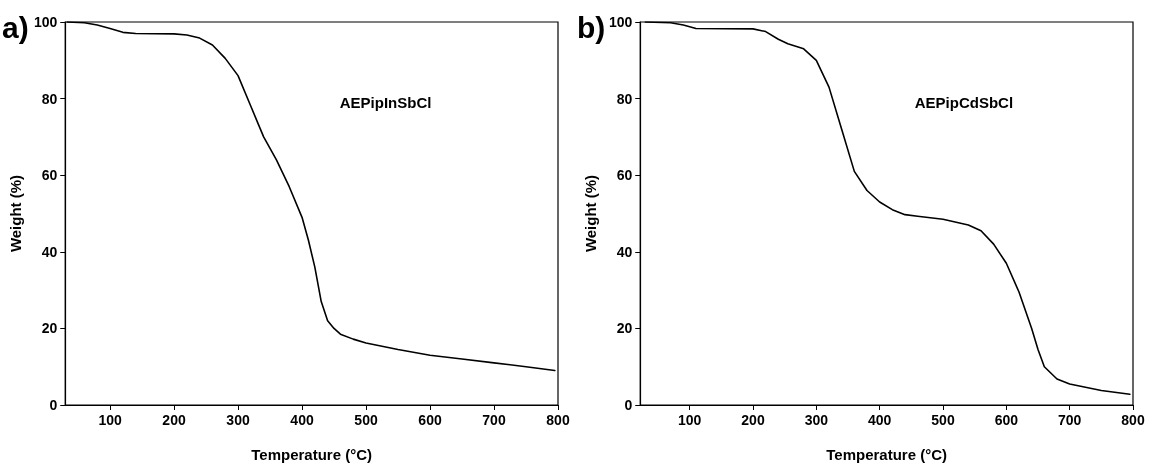 Image resolution: width=1150 pixels, height=475 pixels. What do you see at coordinates (385, 102) in the screenshot?
I see `text: AEPipInSbCl` at bounding box center [385, 102].